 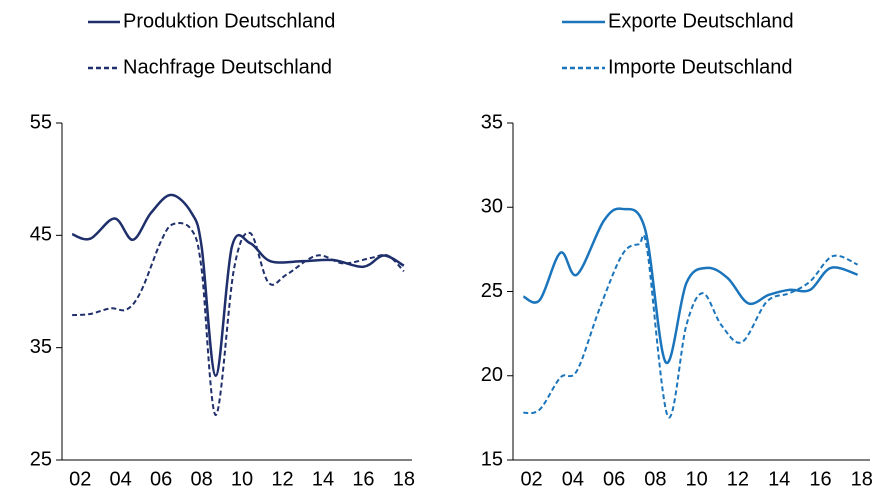 What do you see at coordinates (492, 375) in the screenshot?
I see `y-tick-label: 20` at bounding box center [492, 375].